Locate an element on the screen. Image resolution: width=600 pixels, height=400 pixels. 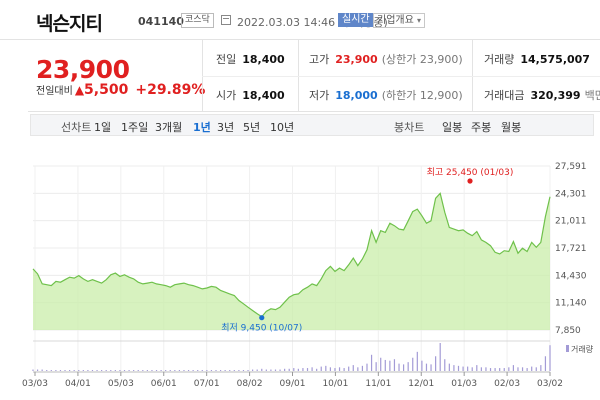
candle-daily: 일봉 is located at coordinates (452, 127).